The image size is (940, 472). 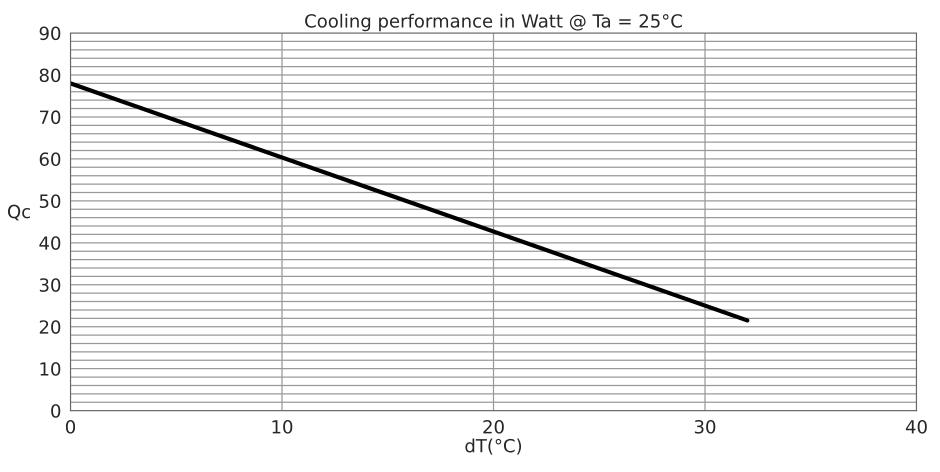 What do you see at coordinates (50, 327) in the screenshot?
I see `y-tick-label: 20` at bounding box center [50, 327].